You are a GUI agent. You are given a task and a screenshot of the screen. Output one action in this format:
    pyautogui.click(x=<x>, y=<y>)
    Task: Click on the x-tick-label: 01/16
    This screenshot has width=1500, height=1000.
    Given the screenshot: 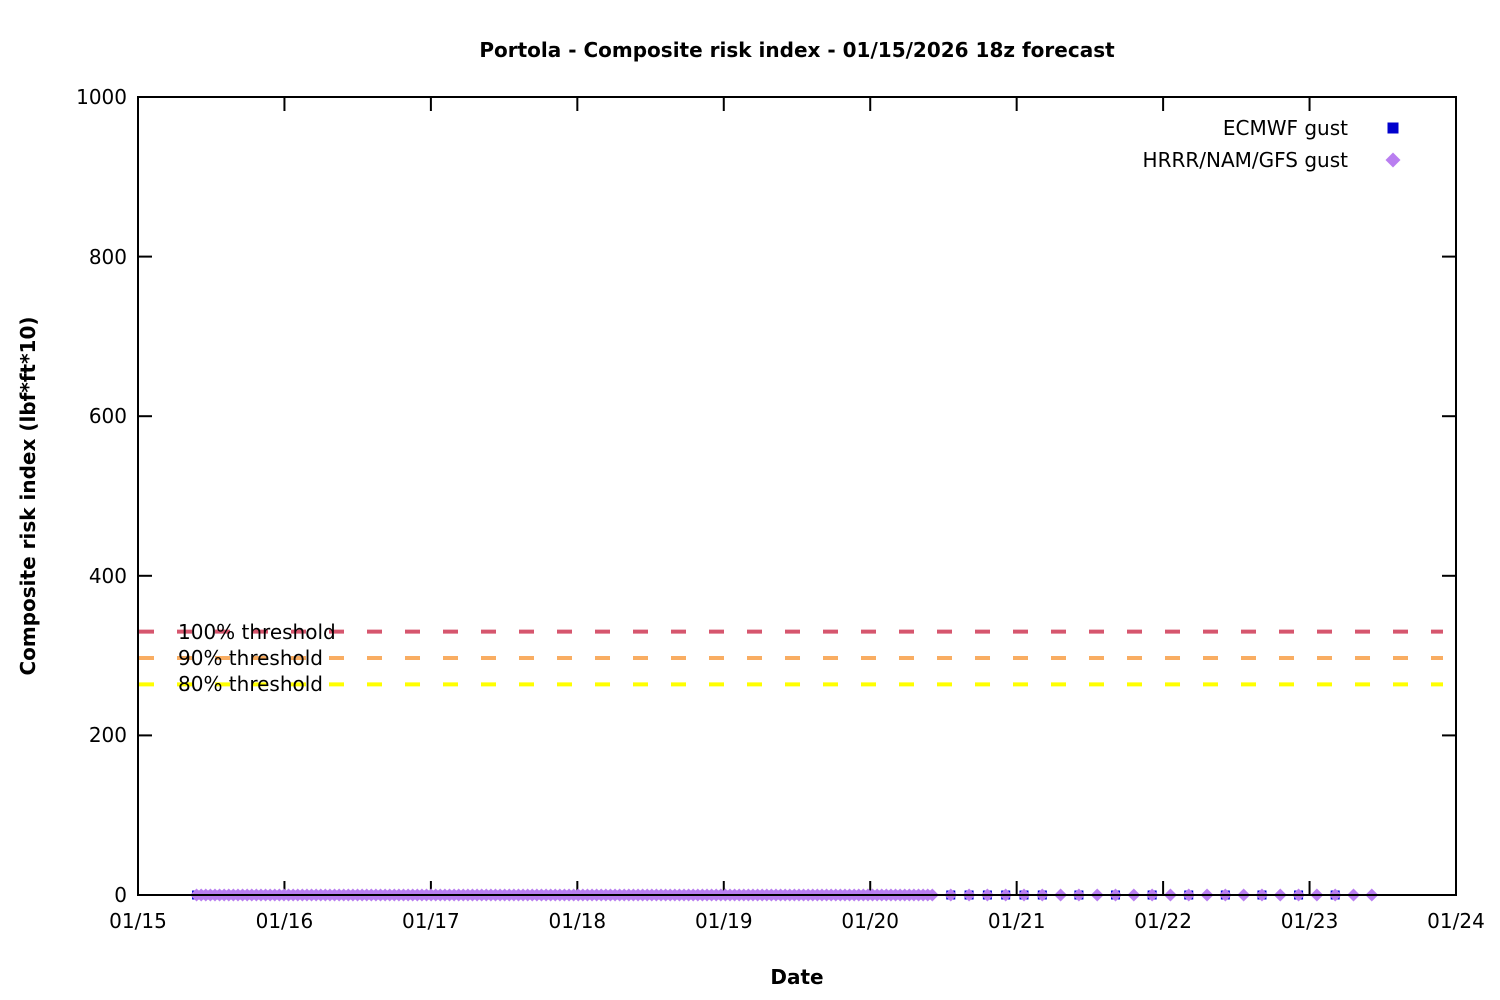 What is the action you would take?
    pyautogui.click(x=284, y=921)
    